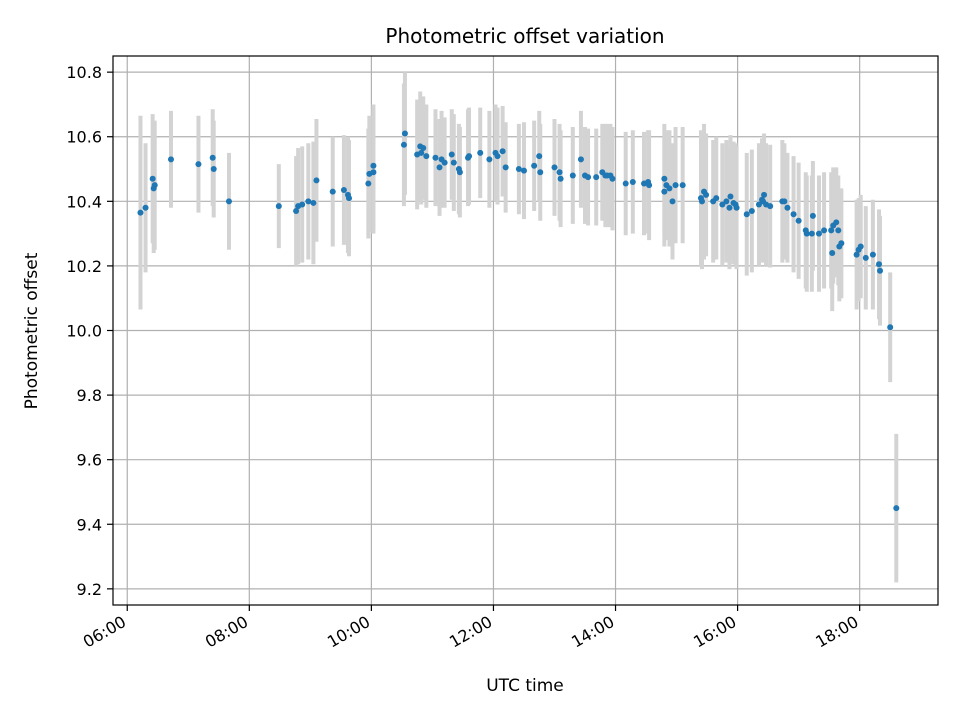 This screenshot has width=960, height=720. I want to click on y-tick-label: 9.4, so click(89, 524).